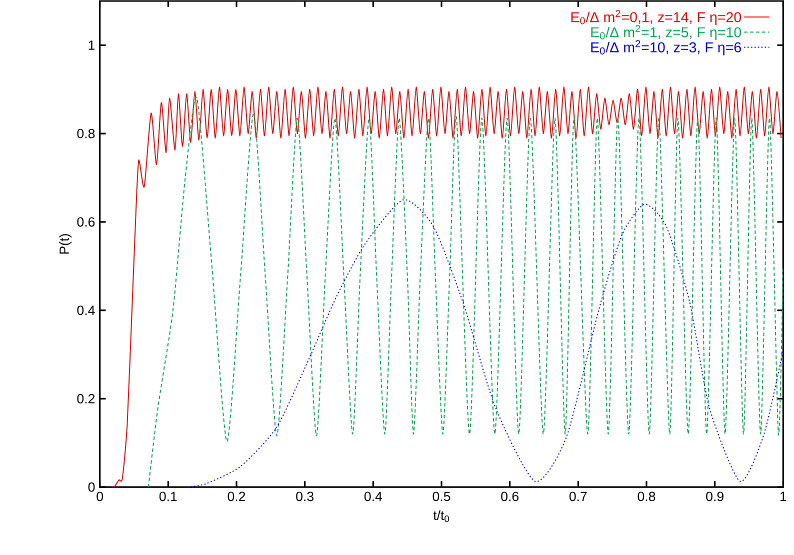 This screenshot has width=794, height=555. I want to click on x-tick-label: 0.8, so click(647, 497).